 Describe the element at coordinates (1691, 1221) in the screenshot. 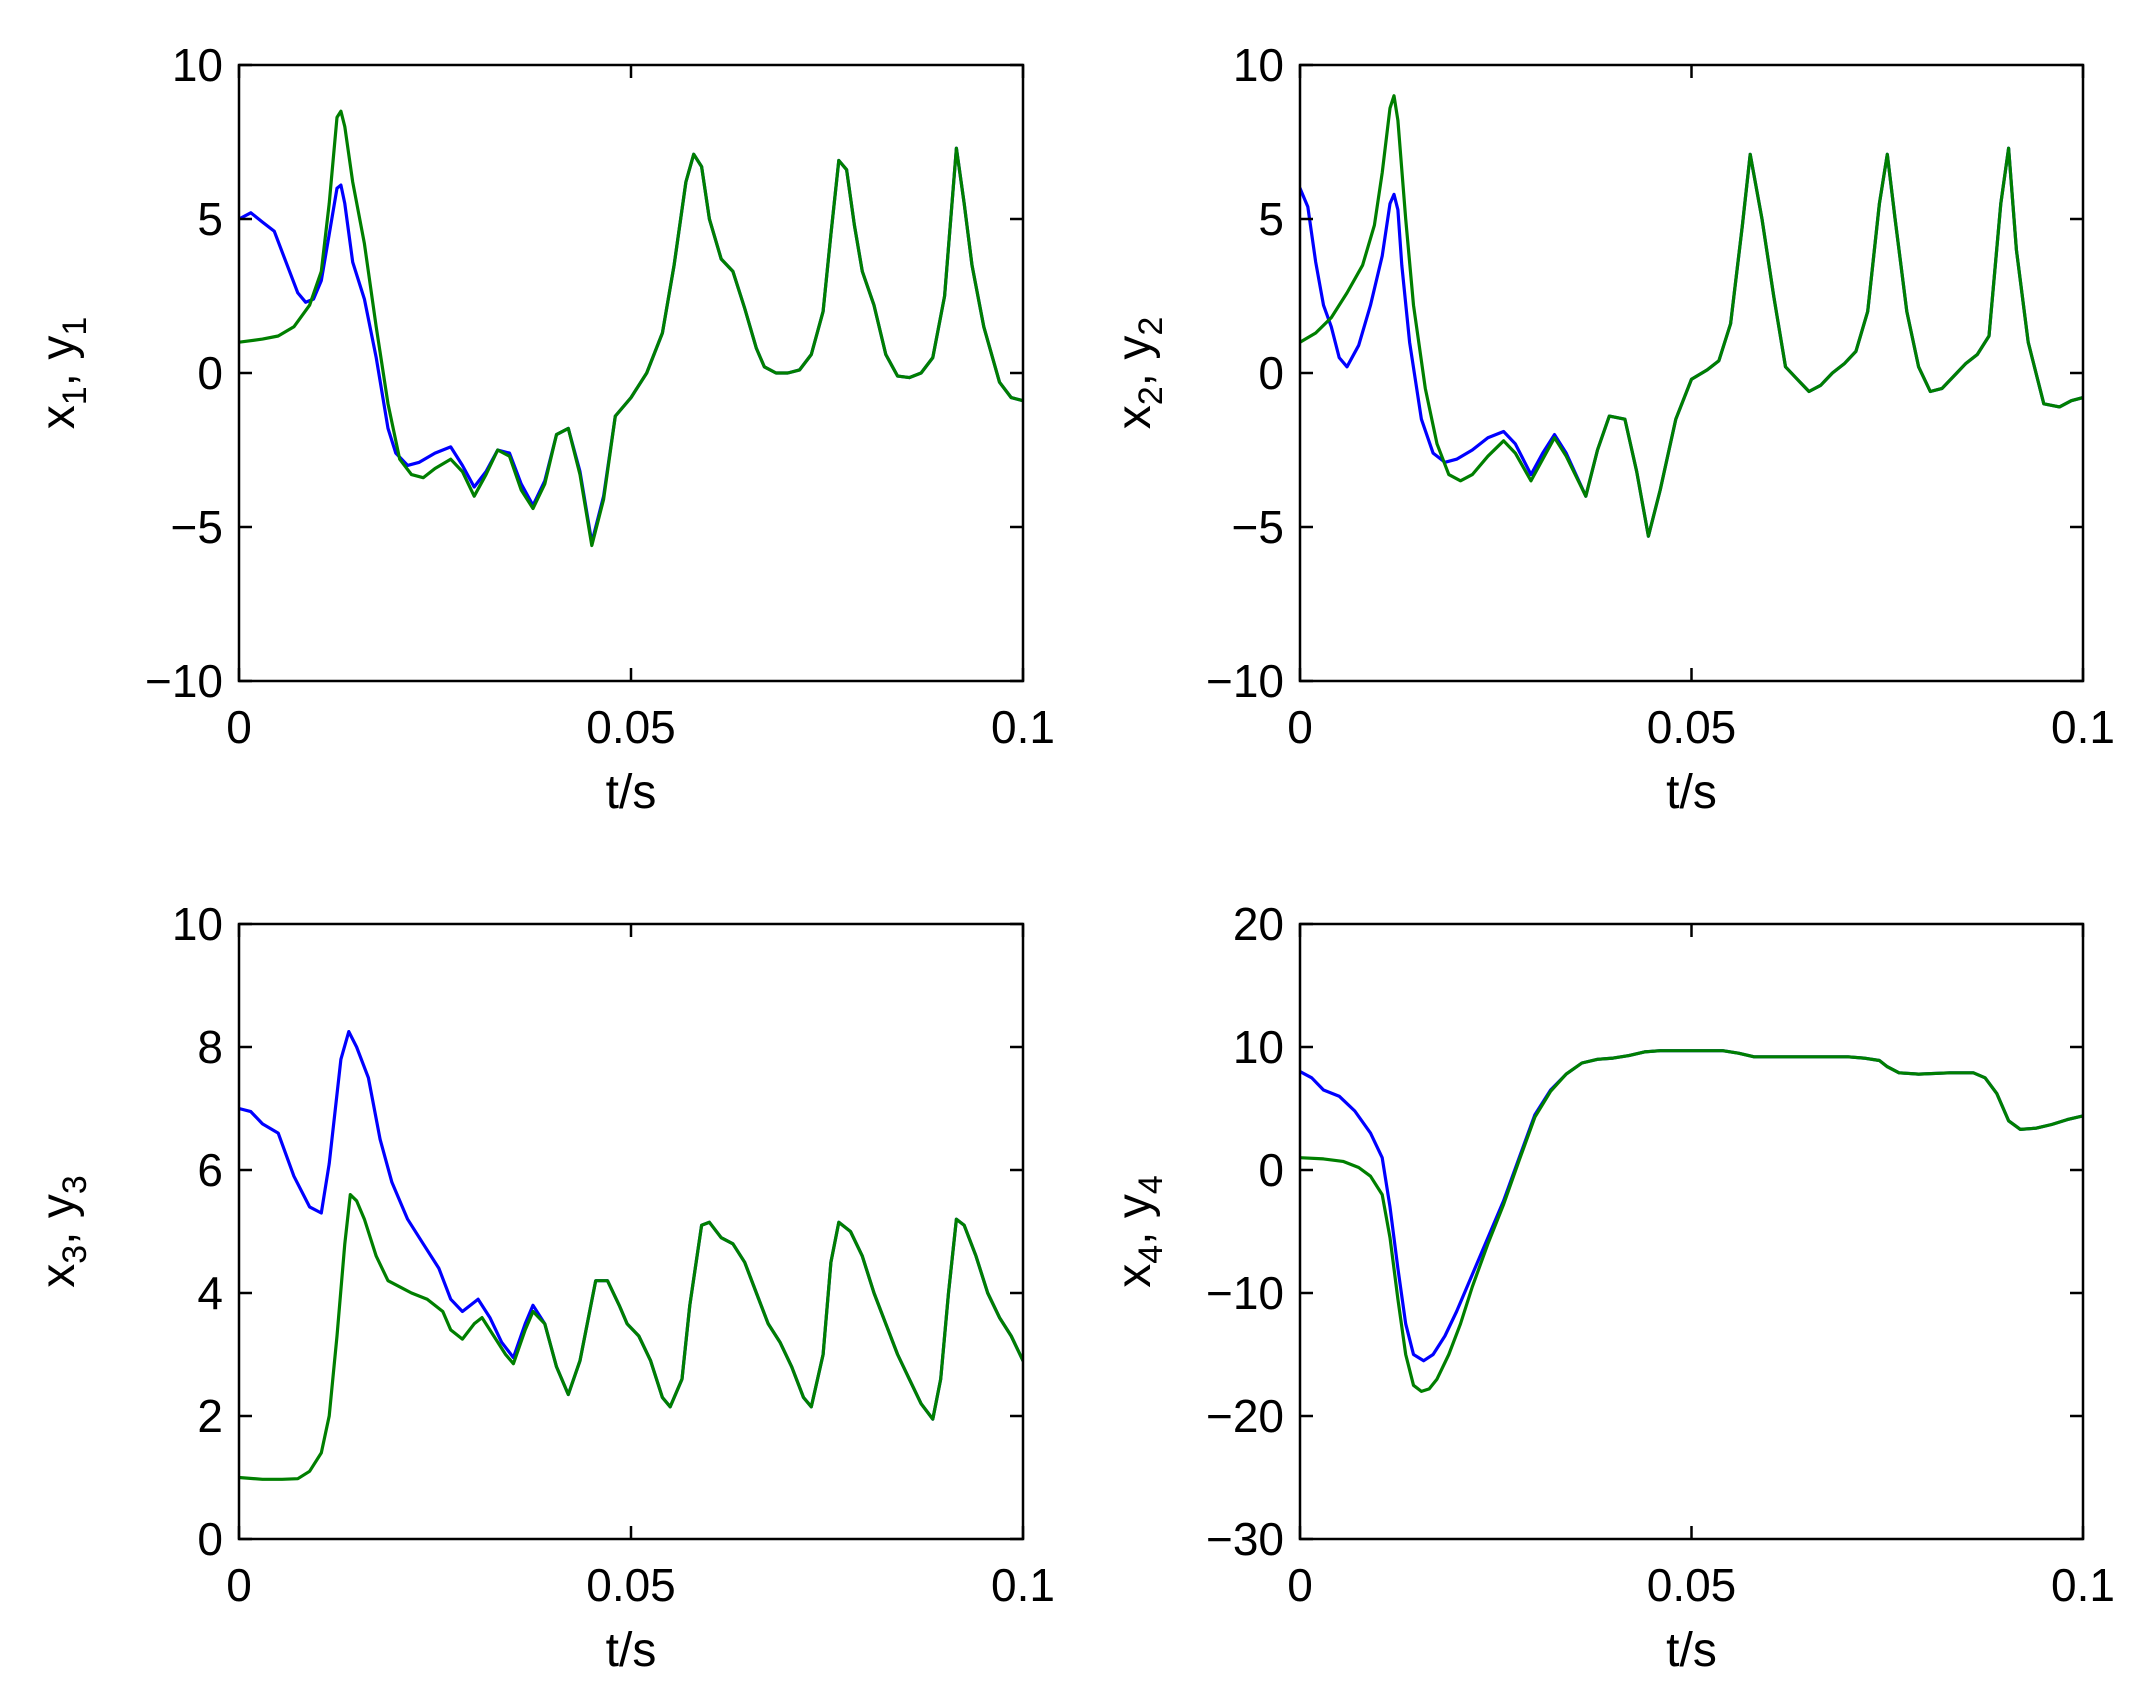

I see `series-line-y4` at that location.